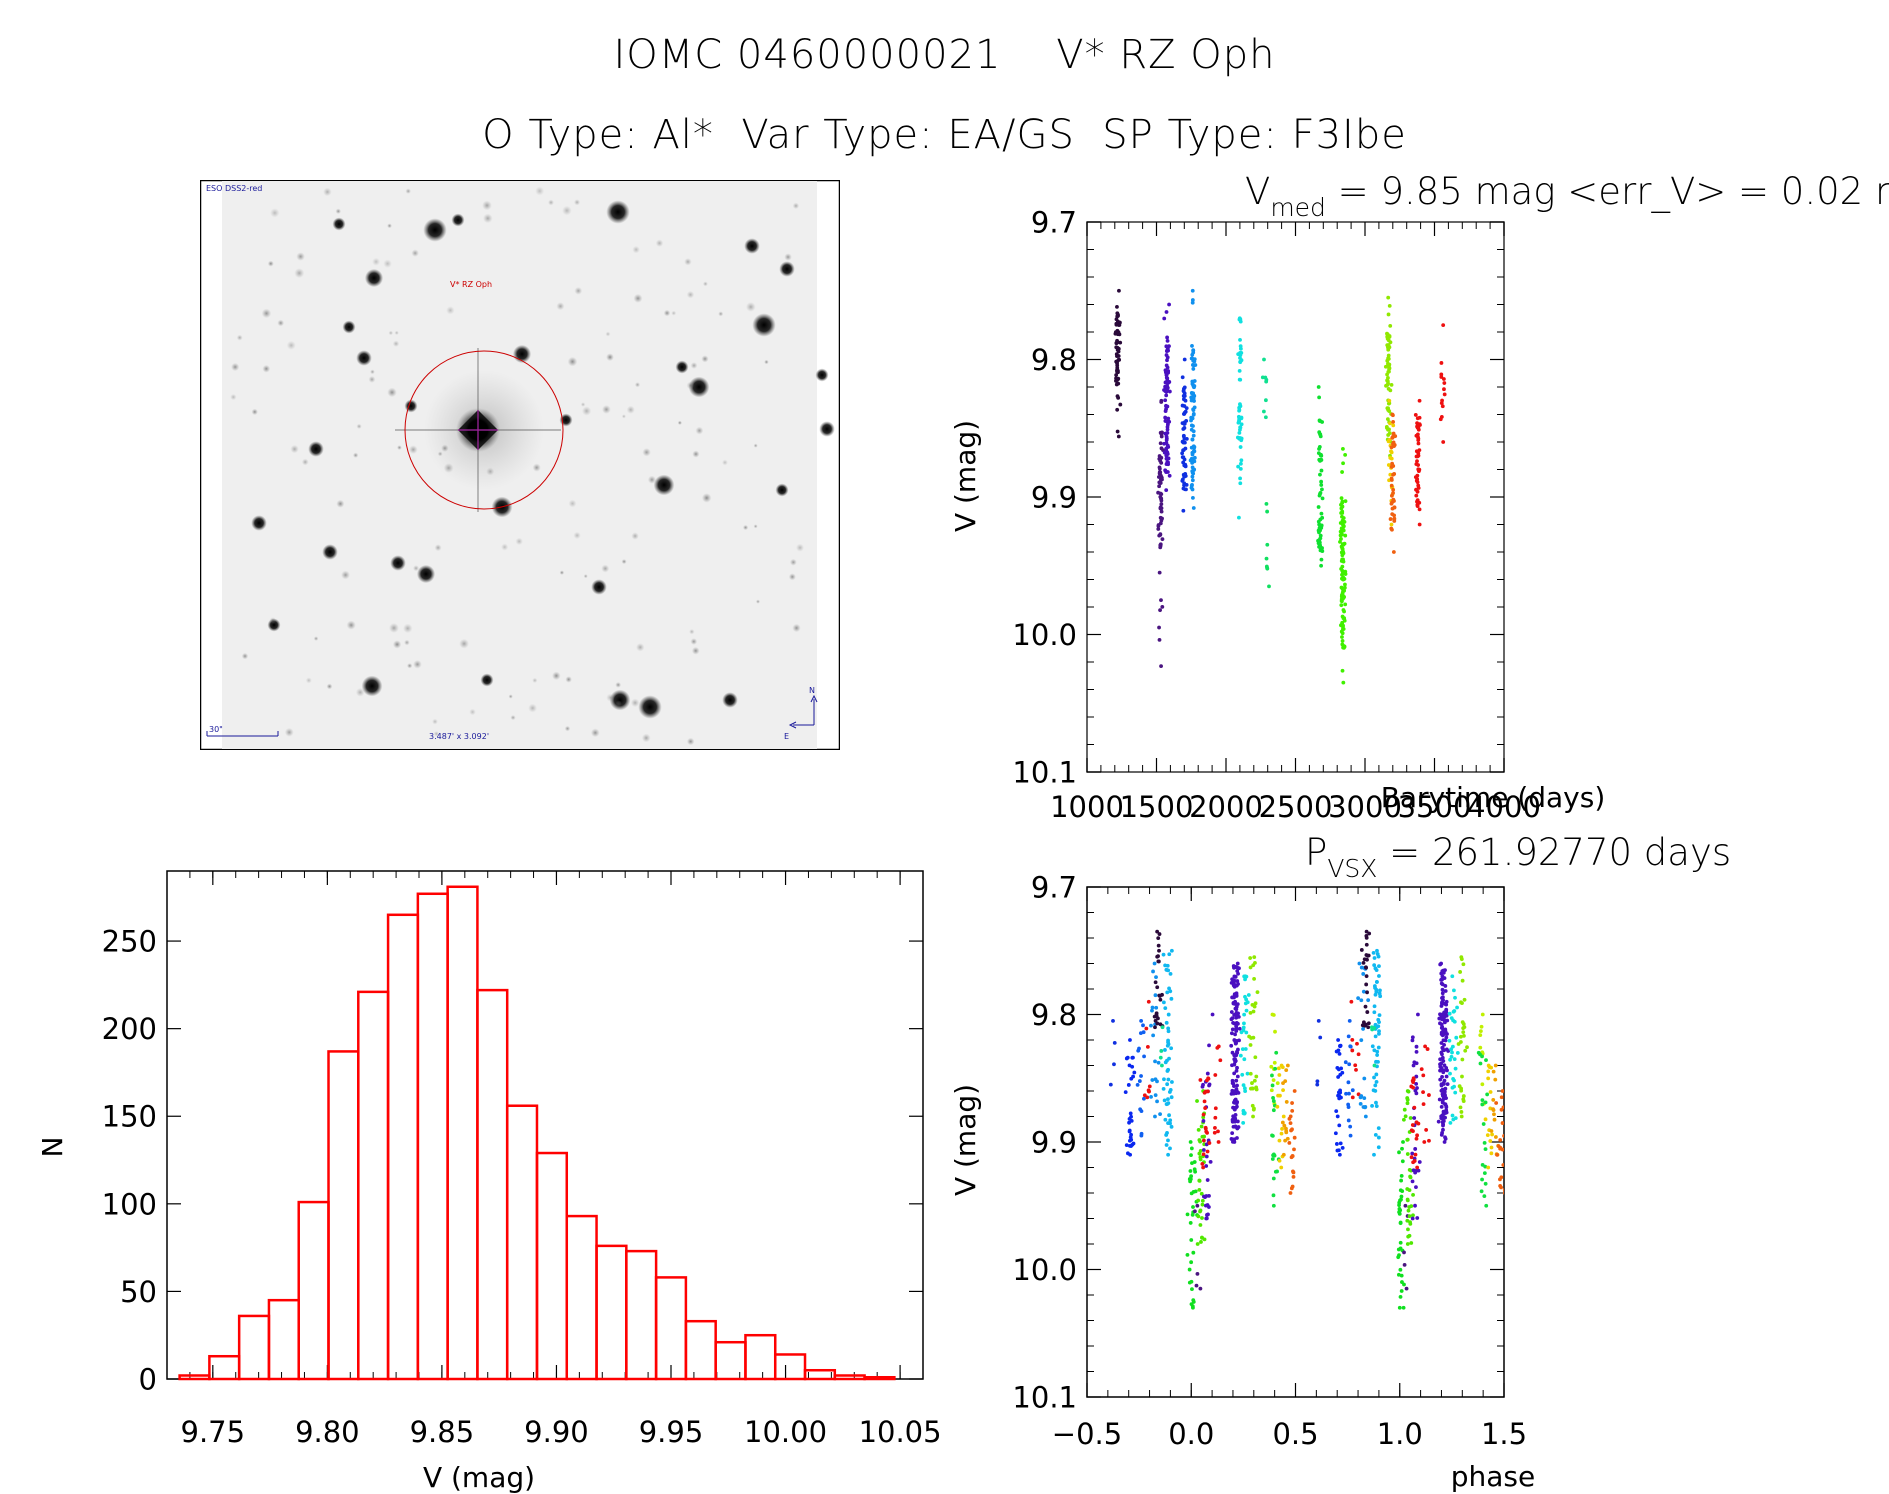 The image size is (1889, 1494). I want to click on y-tick-label: 150, so click(129, 1117).